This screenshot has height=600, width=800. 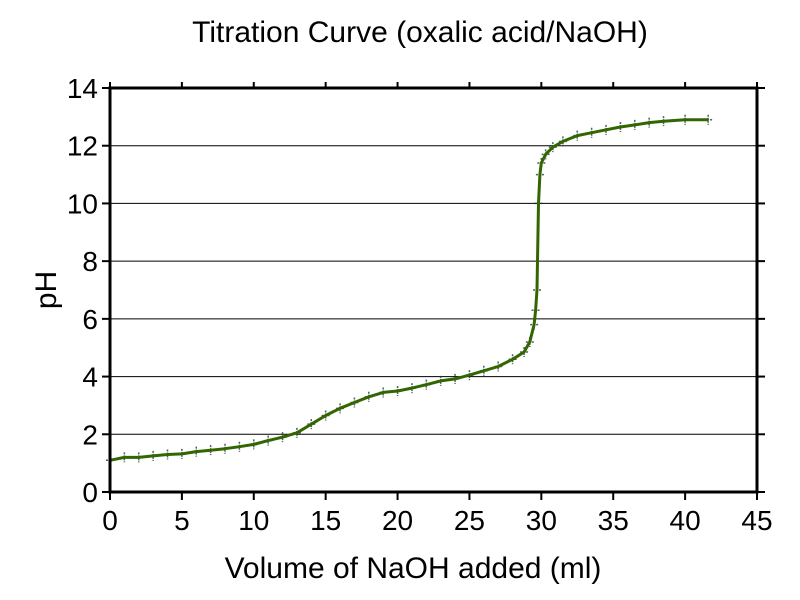 I want to click on y-tick-label: 0, so click(x=90, y=492).